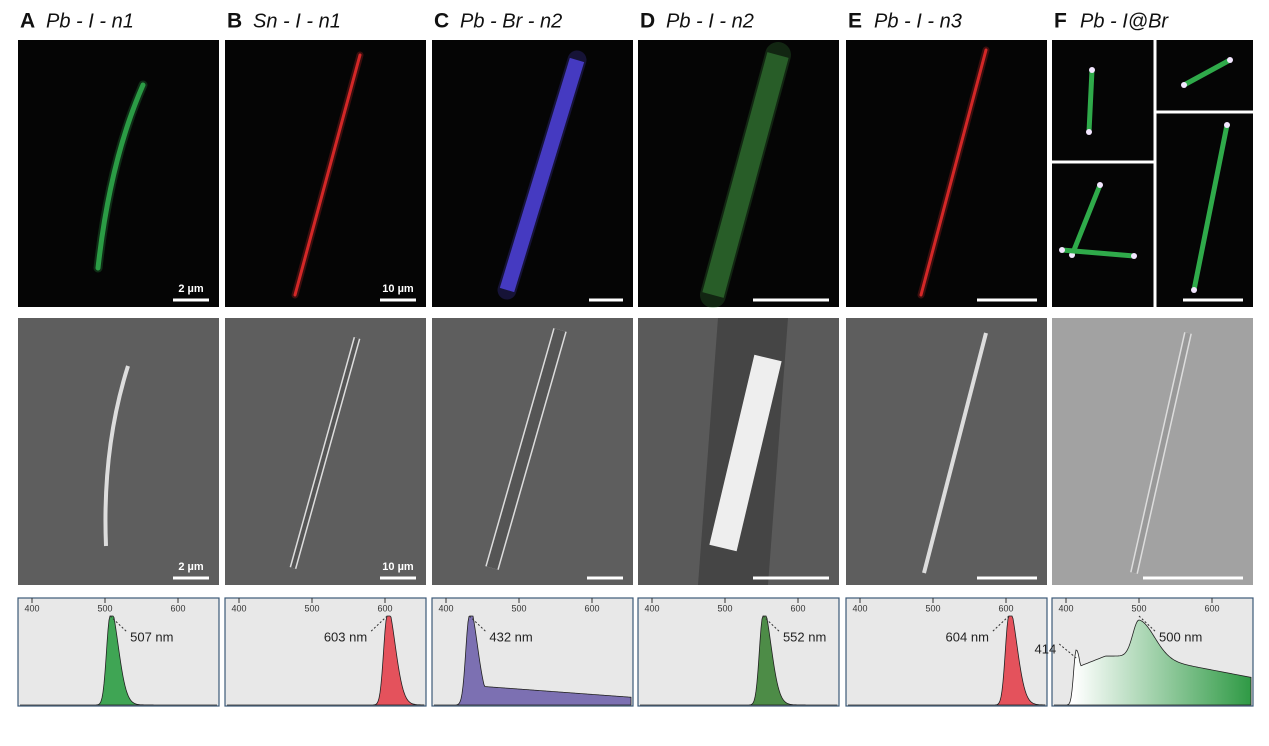 This screenshot has height=746, width=1269. I want to click on panel-title: Sn - I - n1, so click(297, 21).